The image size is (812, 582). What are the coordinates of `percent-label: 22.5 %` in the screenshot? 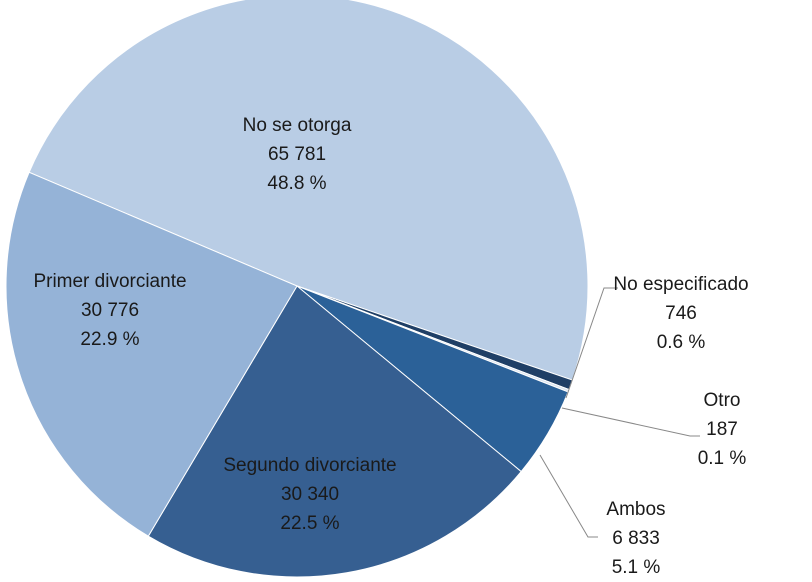 It's located at (309, 523).